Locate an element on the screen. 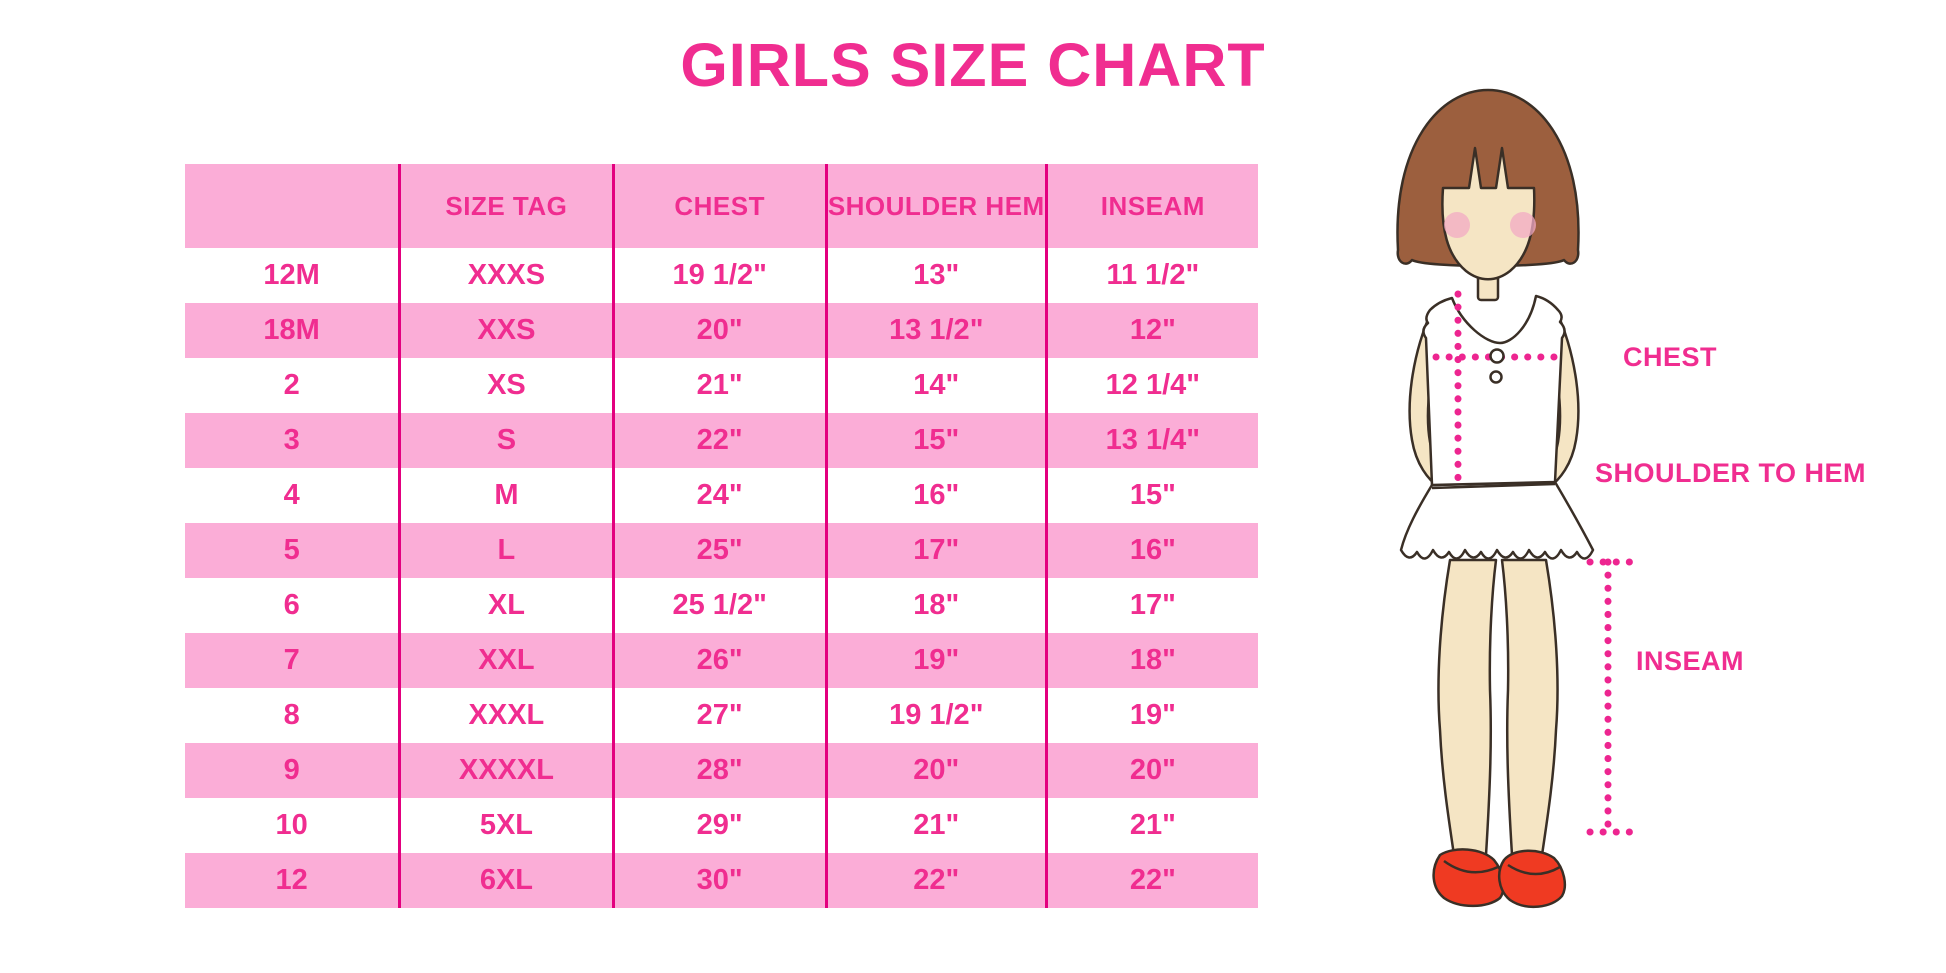 The height and width of the screenshot is (973, 1946). table-cell: 3 is located at coordinates (292, 440).